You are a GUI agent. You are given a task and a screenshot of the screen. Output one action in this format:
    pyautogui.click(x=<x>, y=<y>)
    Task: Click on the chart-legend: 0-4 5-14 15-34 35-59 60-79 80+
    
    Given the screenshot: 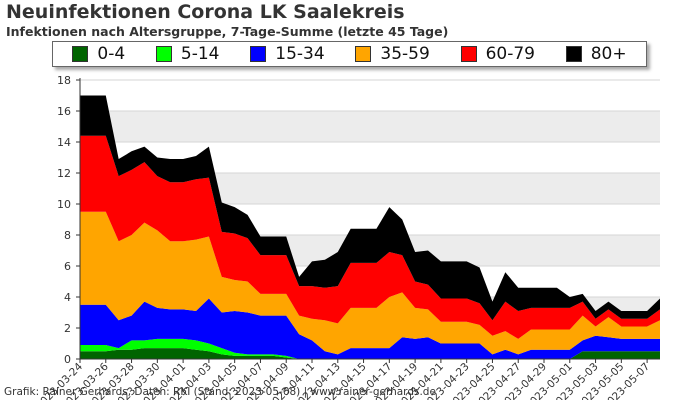 What is the action you would take?
    pyautogui.click(x=349, y=54)
    